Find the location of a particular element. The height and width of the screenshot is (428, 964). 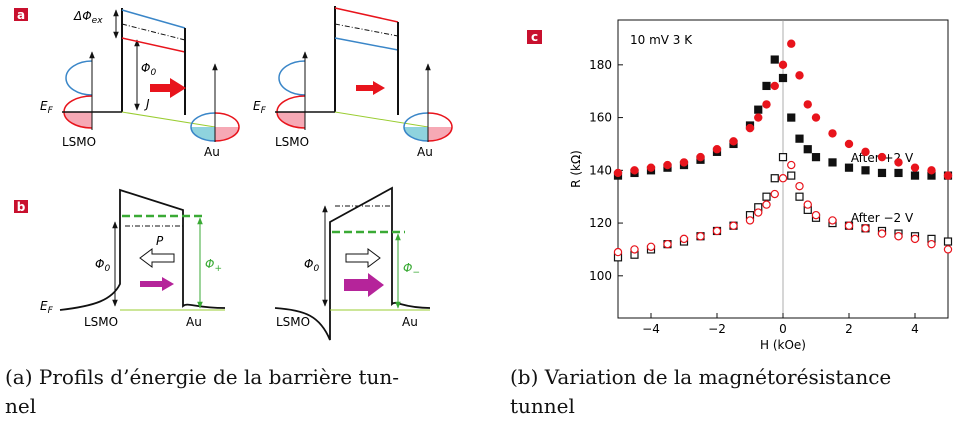

caption-line: nel is located at coordinates (20, 406).